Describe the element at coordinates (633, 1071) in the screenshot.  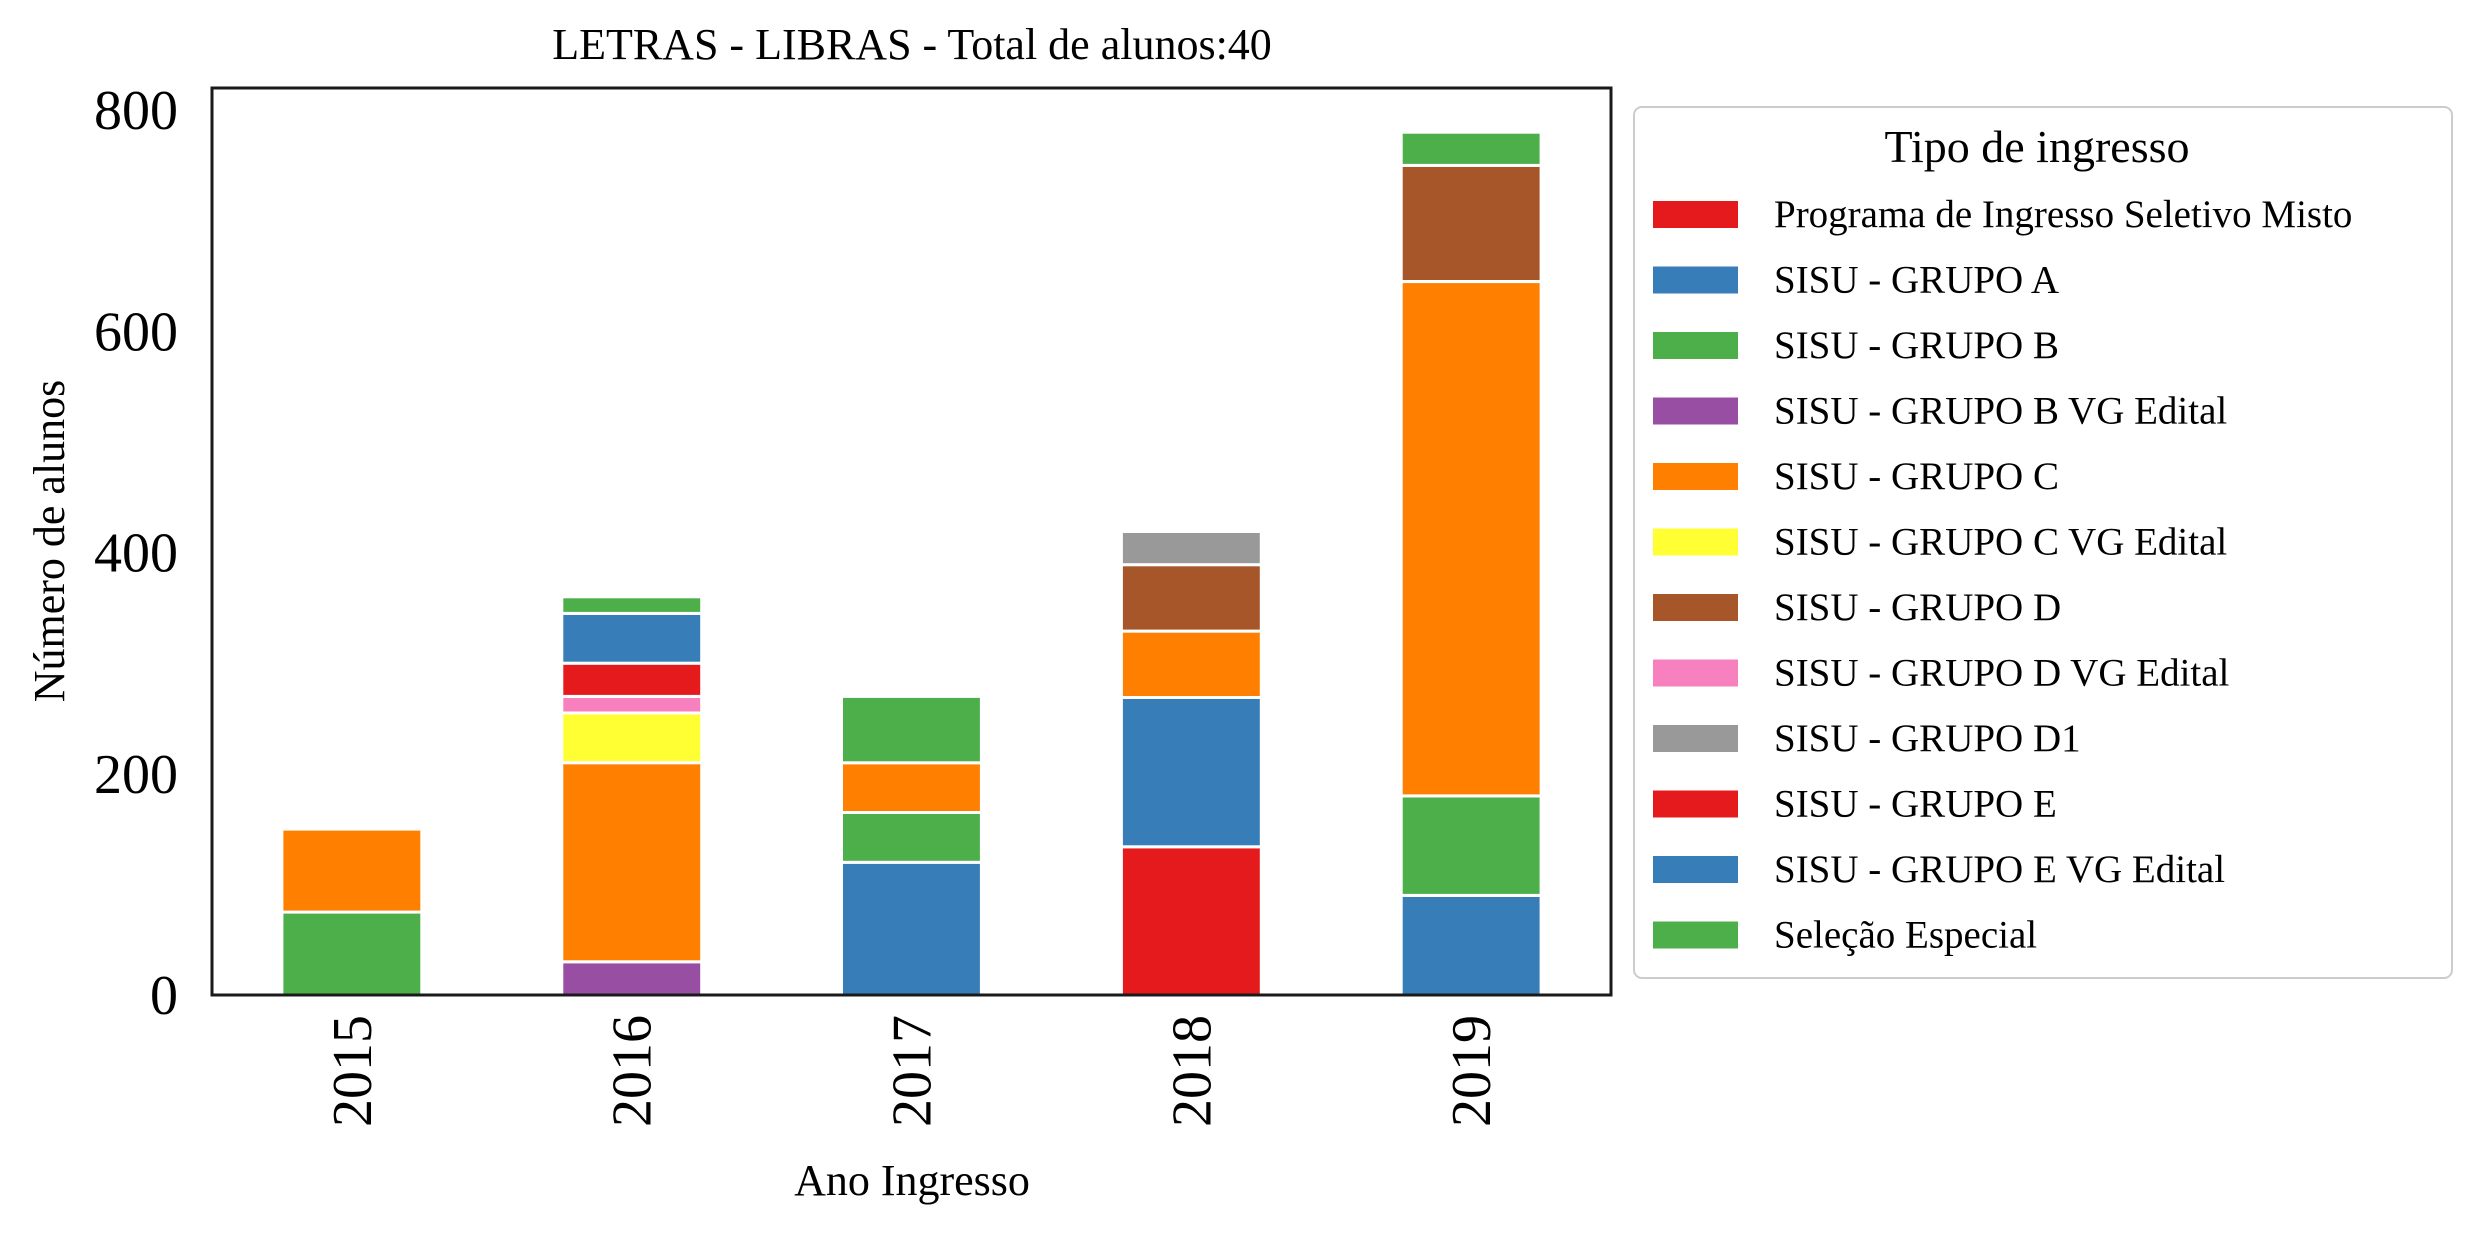
I see `x-tick-label: 2016` at that location.